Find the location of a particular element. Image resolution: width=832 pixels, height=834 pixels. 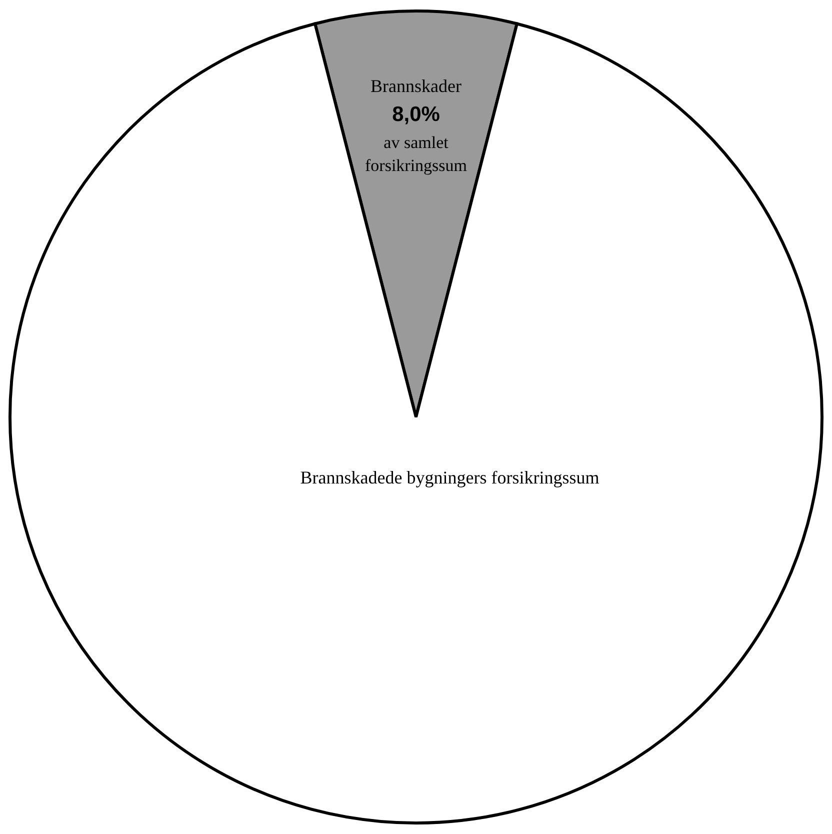

slice-label: Brannskader is located at coordinates (416, 86).